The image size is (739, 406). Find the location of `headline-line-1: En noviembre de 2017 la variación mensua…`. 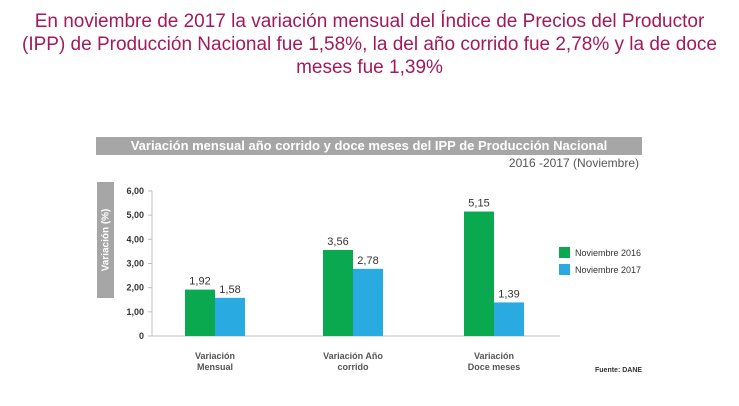

headline-line-1: En noviembre de 2017 la variación mensua… is located at coordinates (369, 21).